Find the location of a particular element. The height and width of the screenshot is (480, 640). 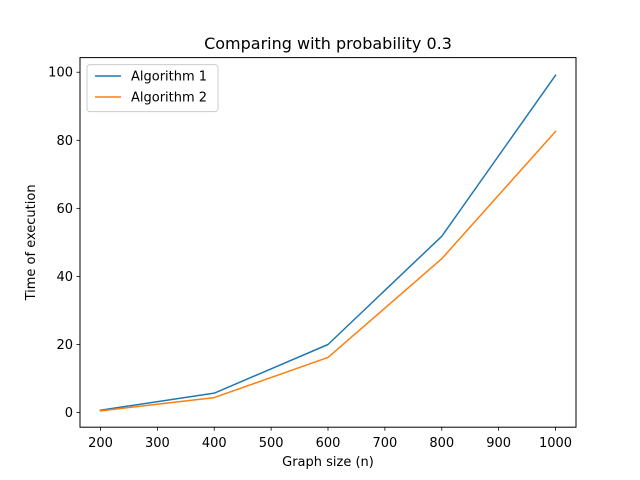

y-tick-label: 80 is located at coordinates (64, 141).